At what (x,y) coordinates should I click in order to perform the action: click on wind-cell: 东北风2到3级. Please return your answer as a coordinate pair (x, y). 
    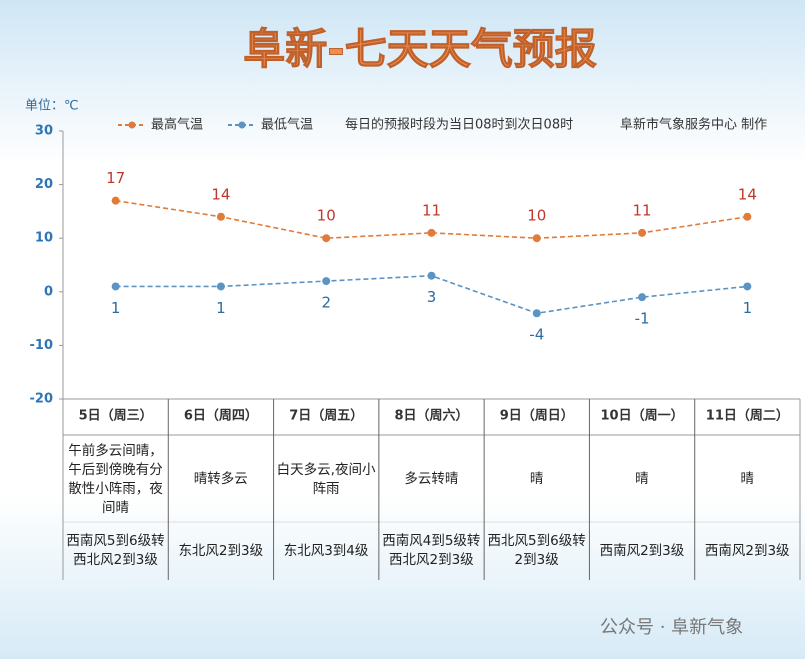
    Looking at the image, I should click on (221, 550).